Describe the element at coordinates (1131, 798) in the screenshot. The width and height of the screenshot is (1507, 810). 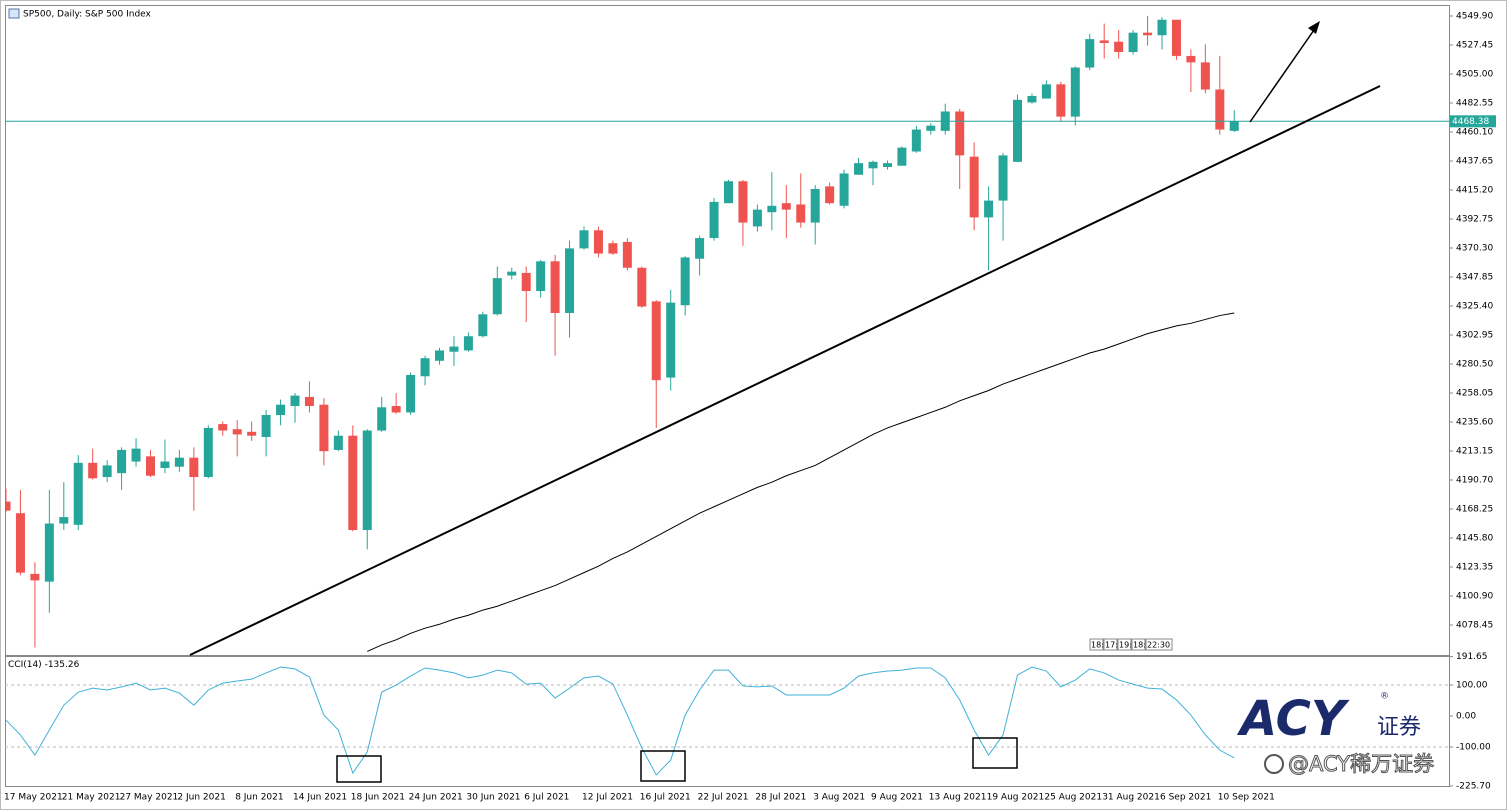
I see `x-tick-label: 31 Aug 2021` at that location.